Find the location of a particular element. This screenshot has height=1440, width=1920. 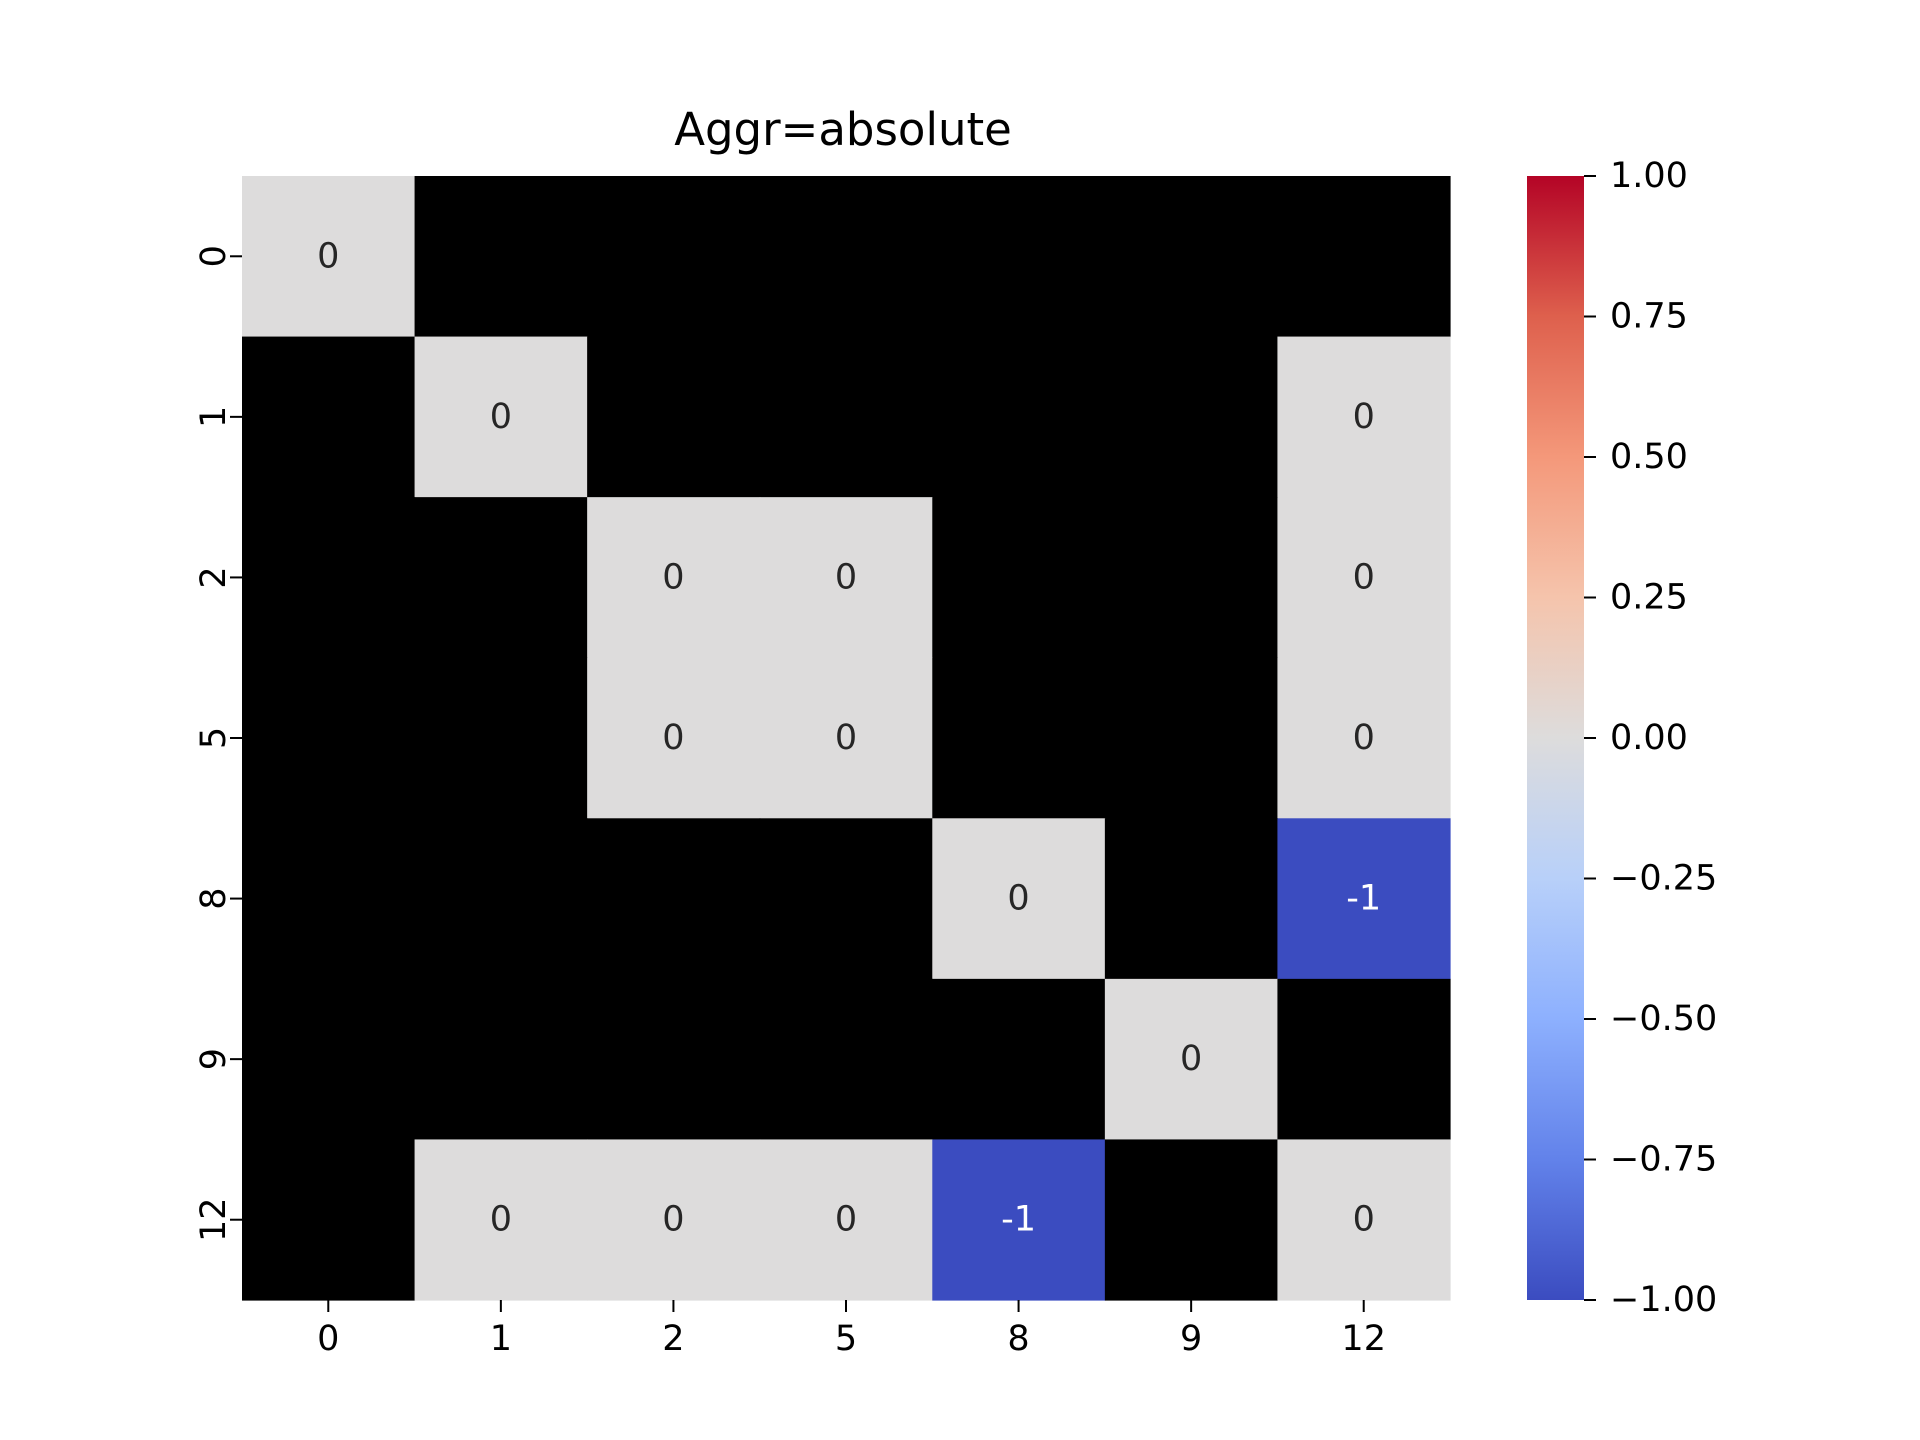

y-tick-label: 8 is located at coordinates (214, 898).